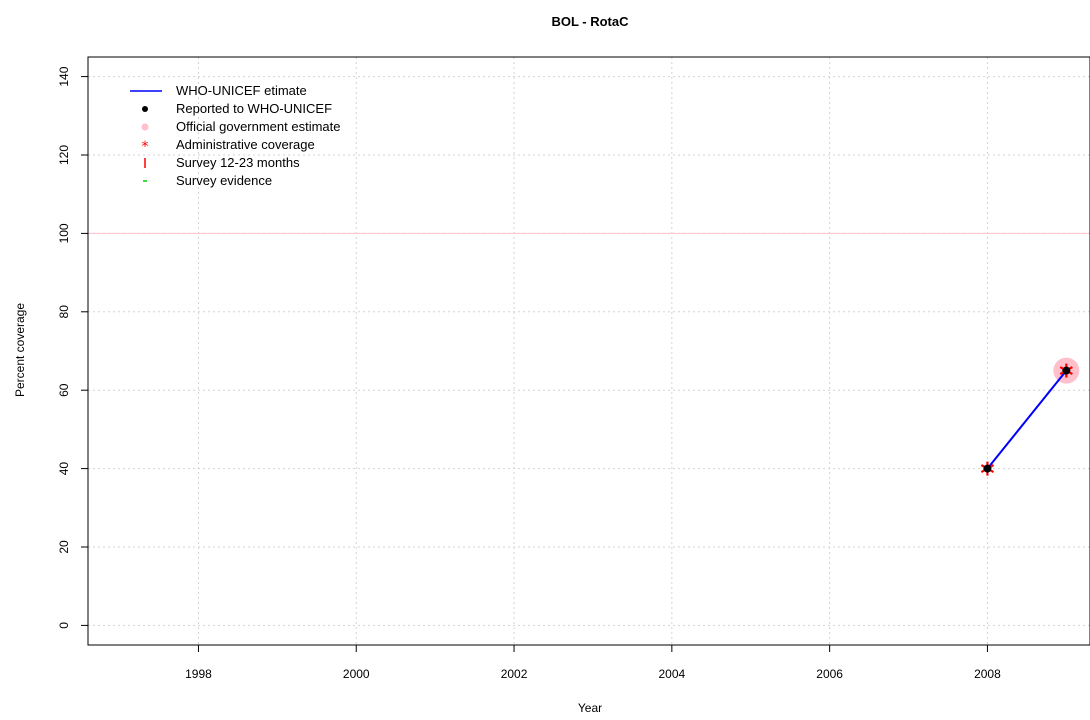 Image resolution: width=1090 pixels, height=720 pixels. Describe the element at coordinates (64, 390) in the screenshot. I see `y-tick-label: 60` at that location.